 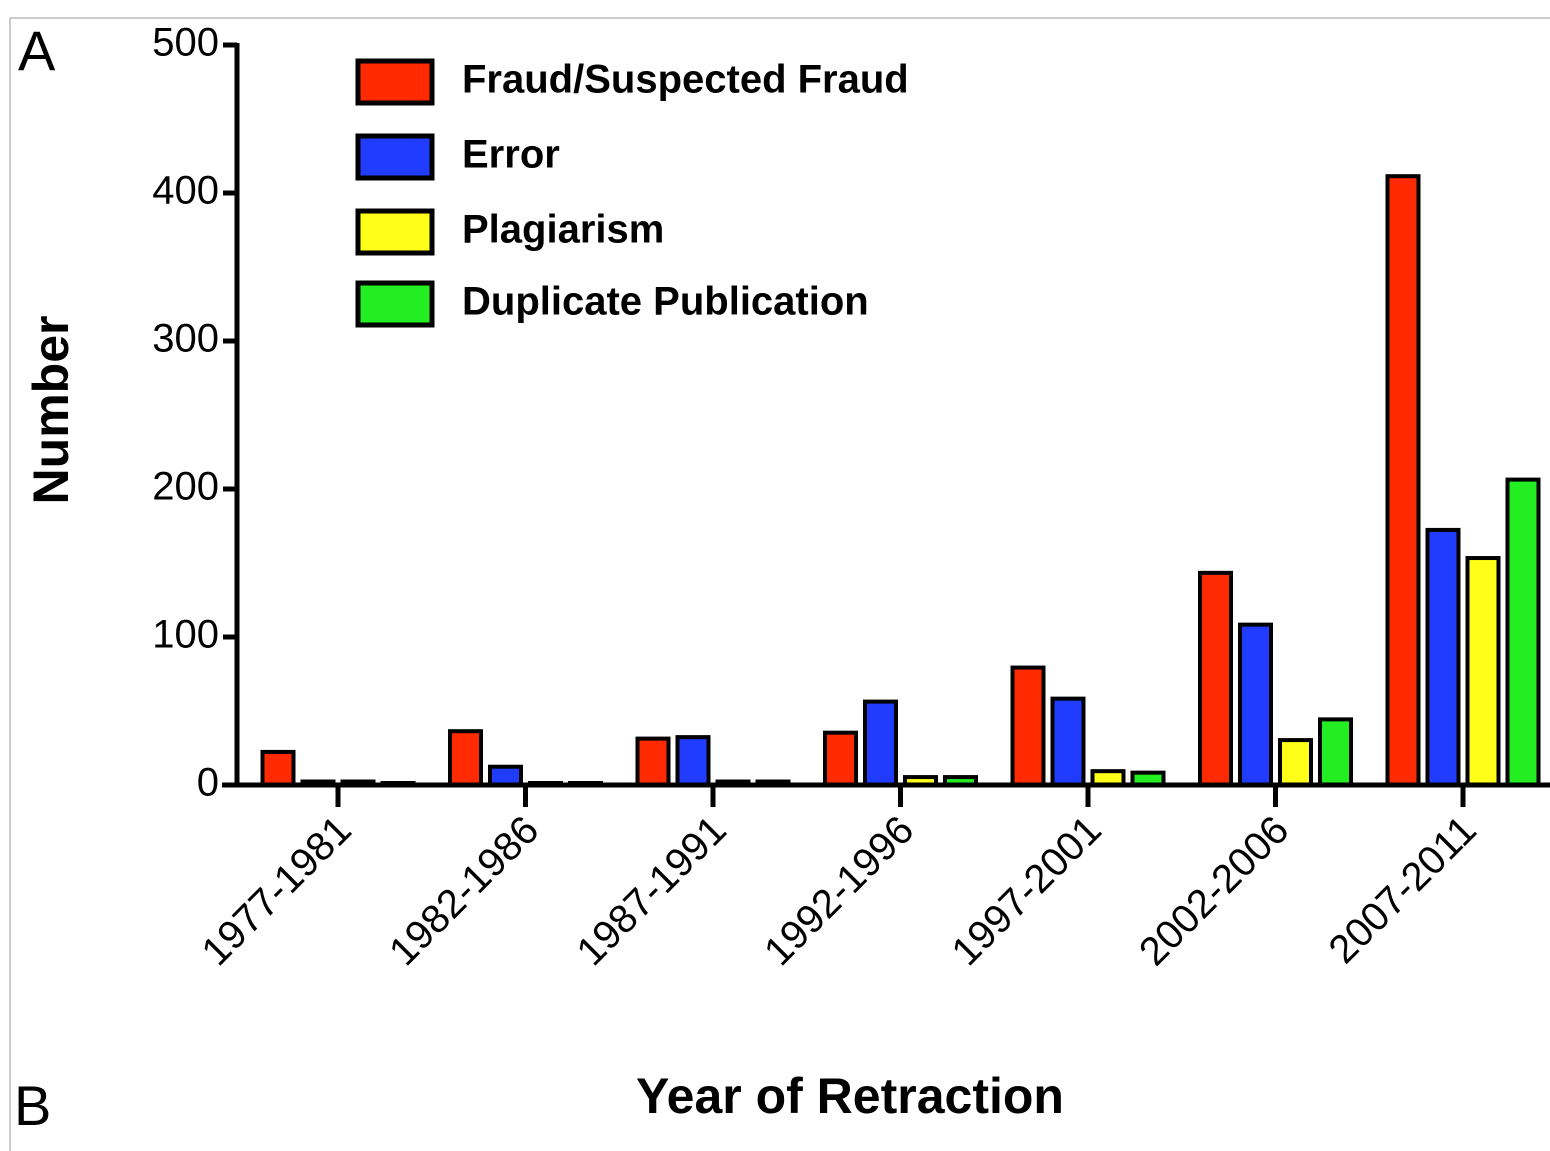 I want to click on y-tick-label: 500, so click(x=185, y=43).